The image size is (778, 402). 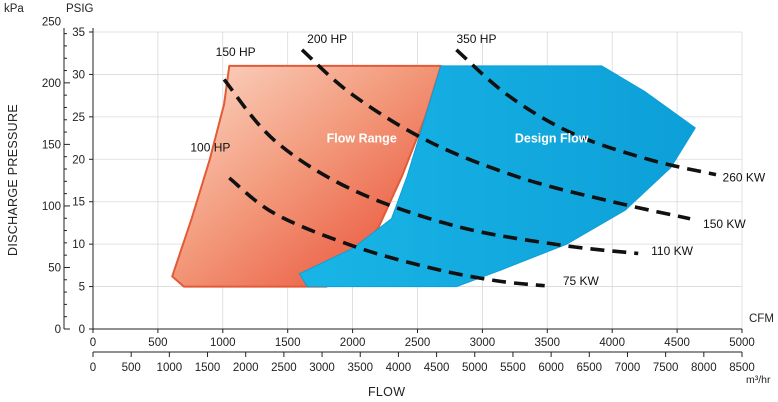 What do you see at coordinates (581, 281) in the screenshot?
I see `curve-label-1: 75 KW` at bounding box center [581, 281].